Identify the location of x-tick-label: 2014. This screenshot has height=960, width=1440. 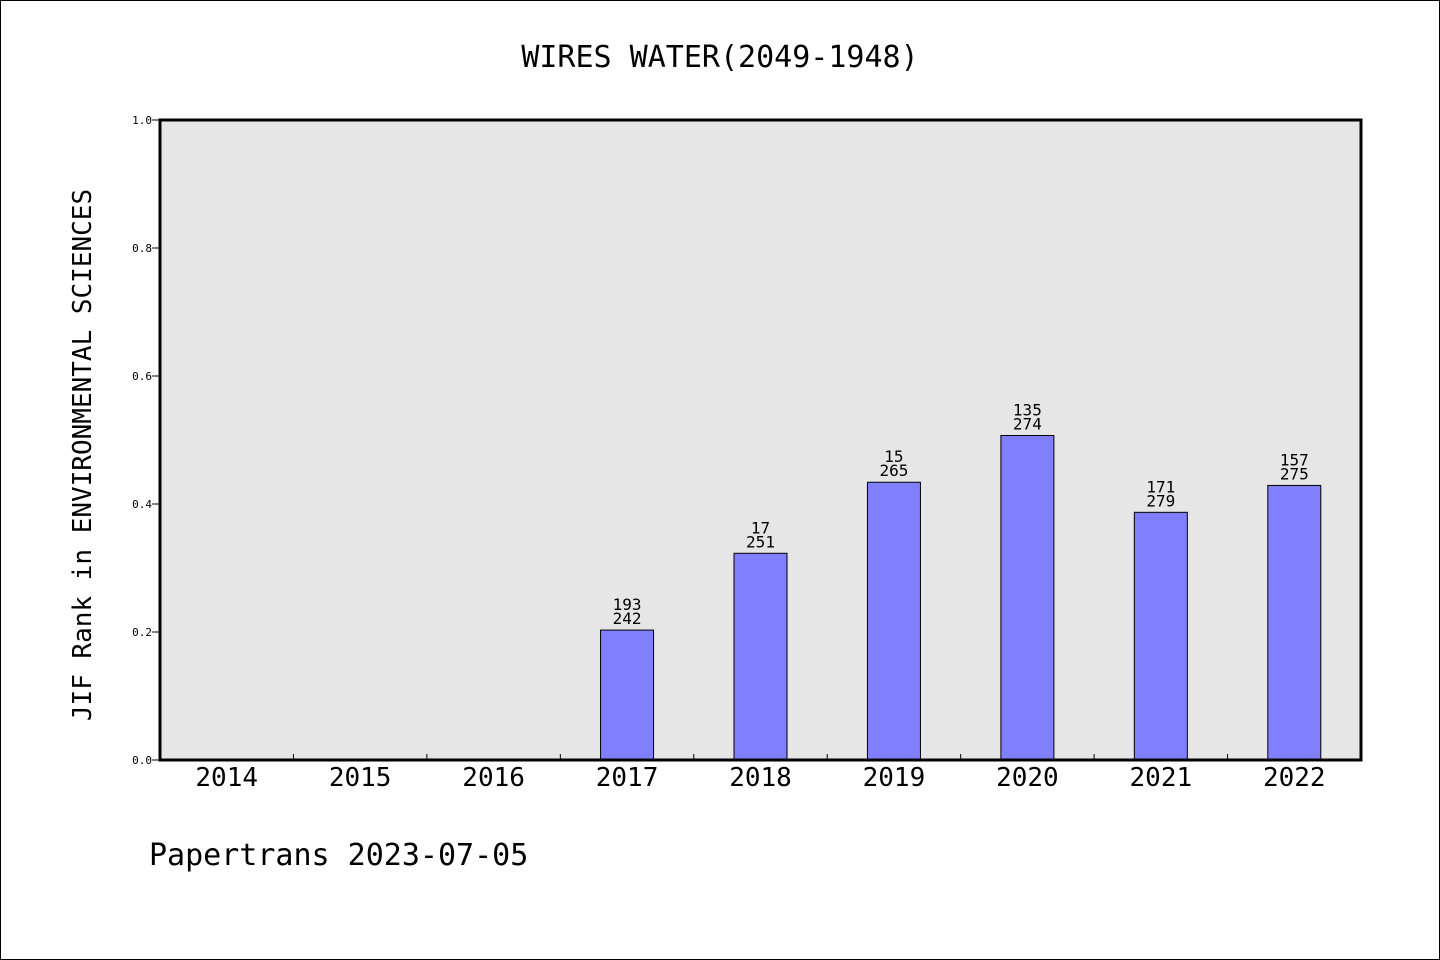
(226, 778).